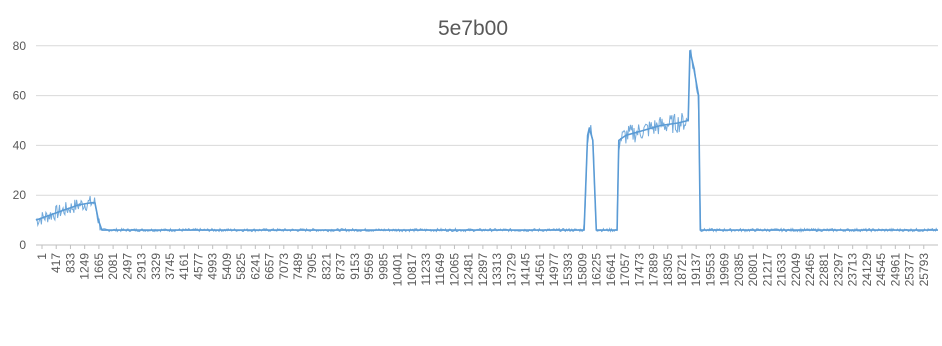  Describe the element at coordinates (241, 266) in the screenshot. I see `x-tick-label: 5825` at that location.